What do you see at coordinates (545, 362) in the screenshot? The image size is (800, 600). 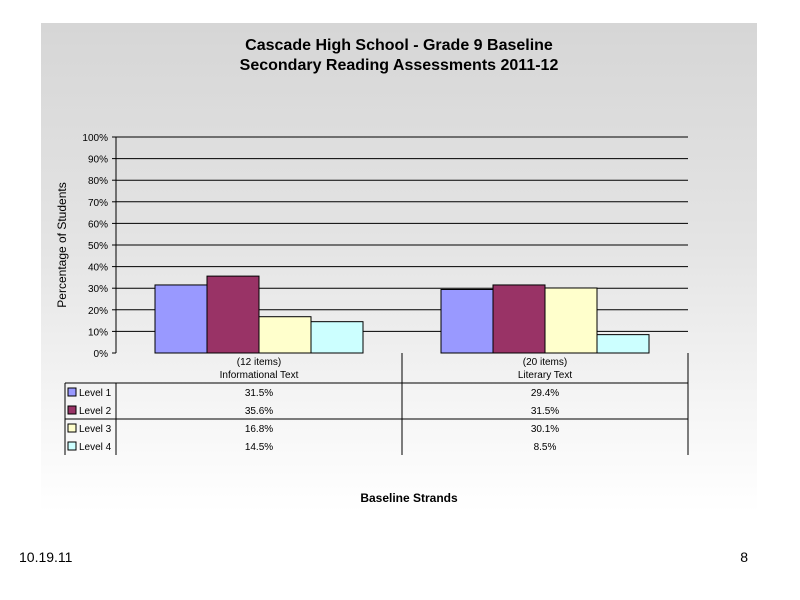 I see `category-label: (20 items)` at bounding box center [545, 362].